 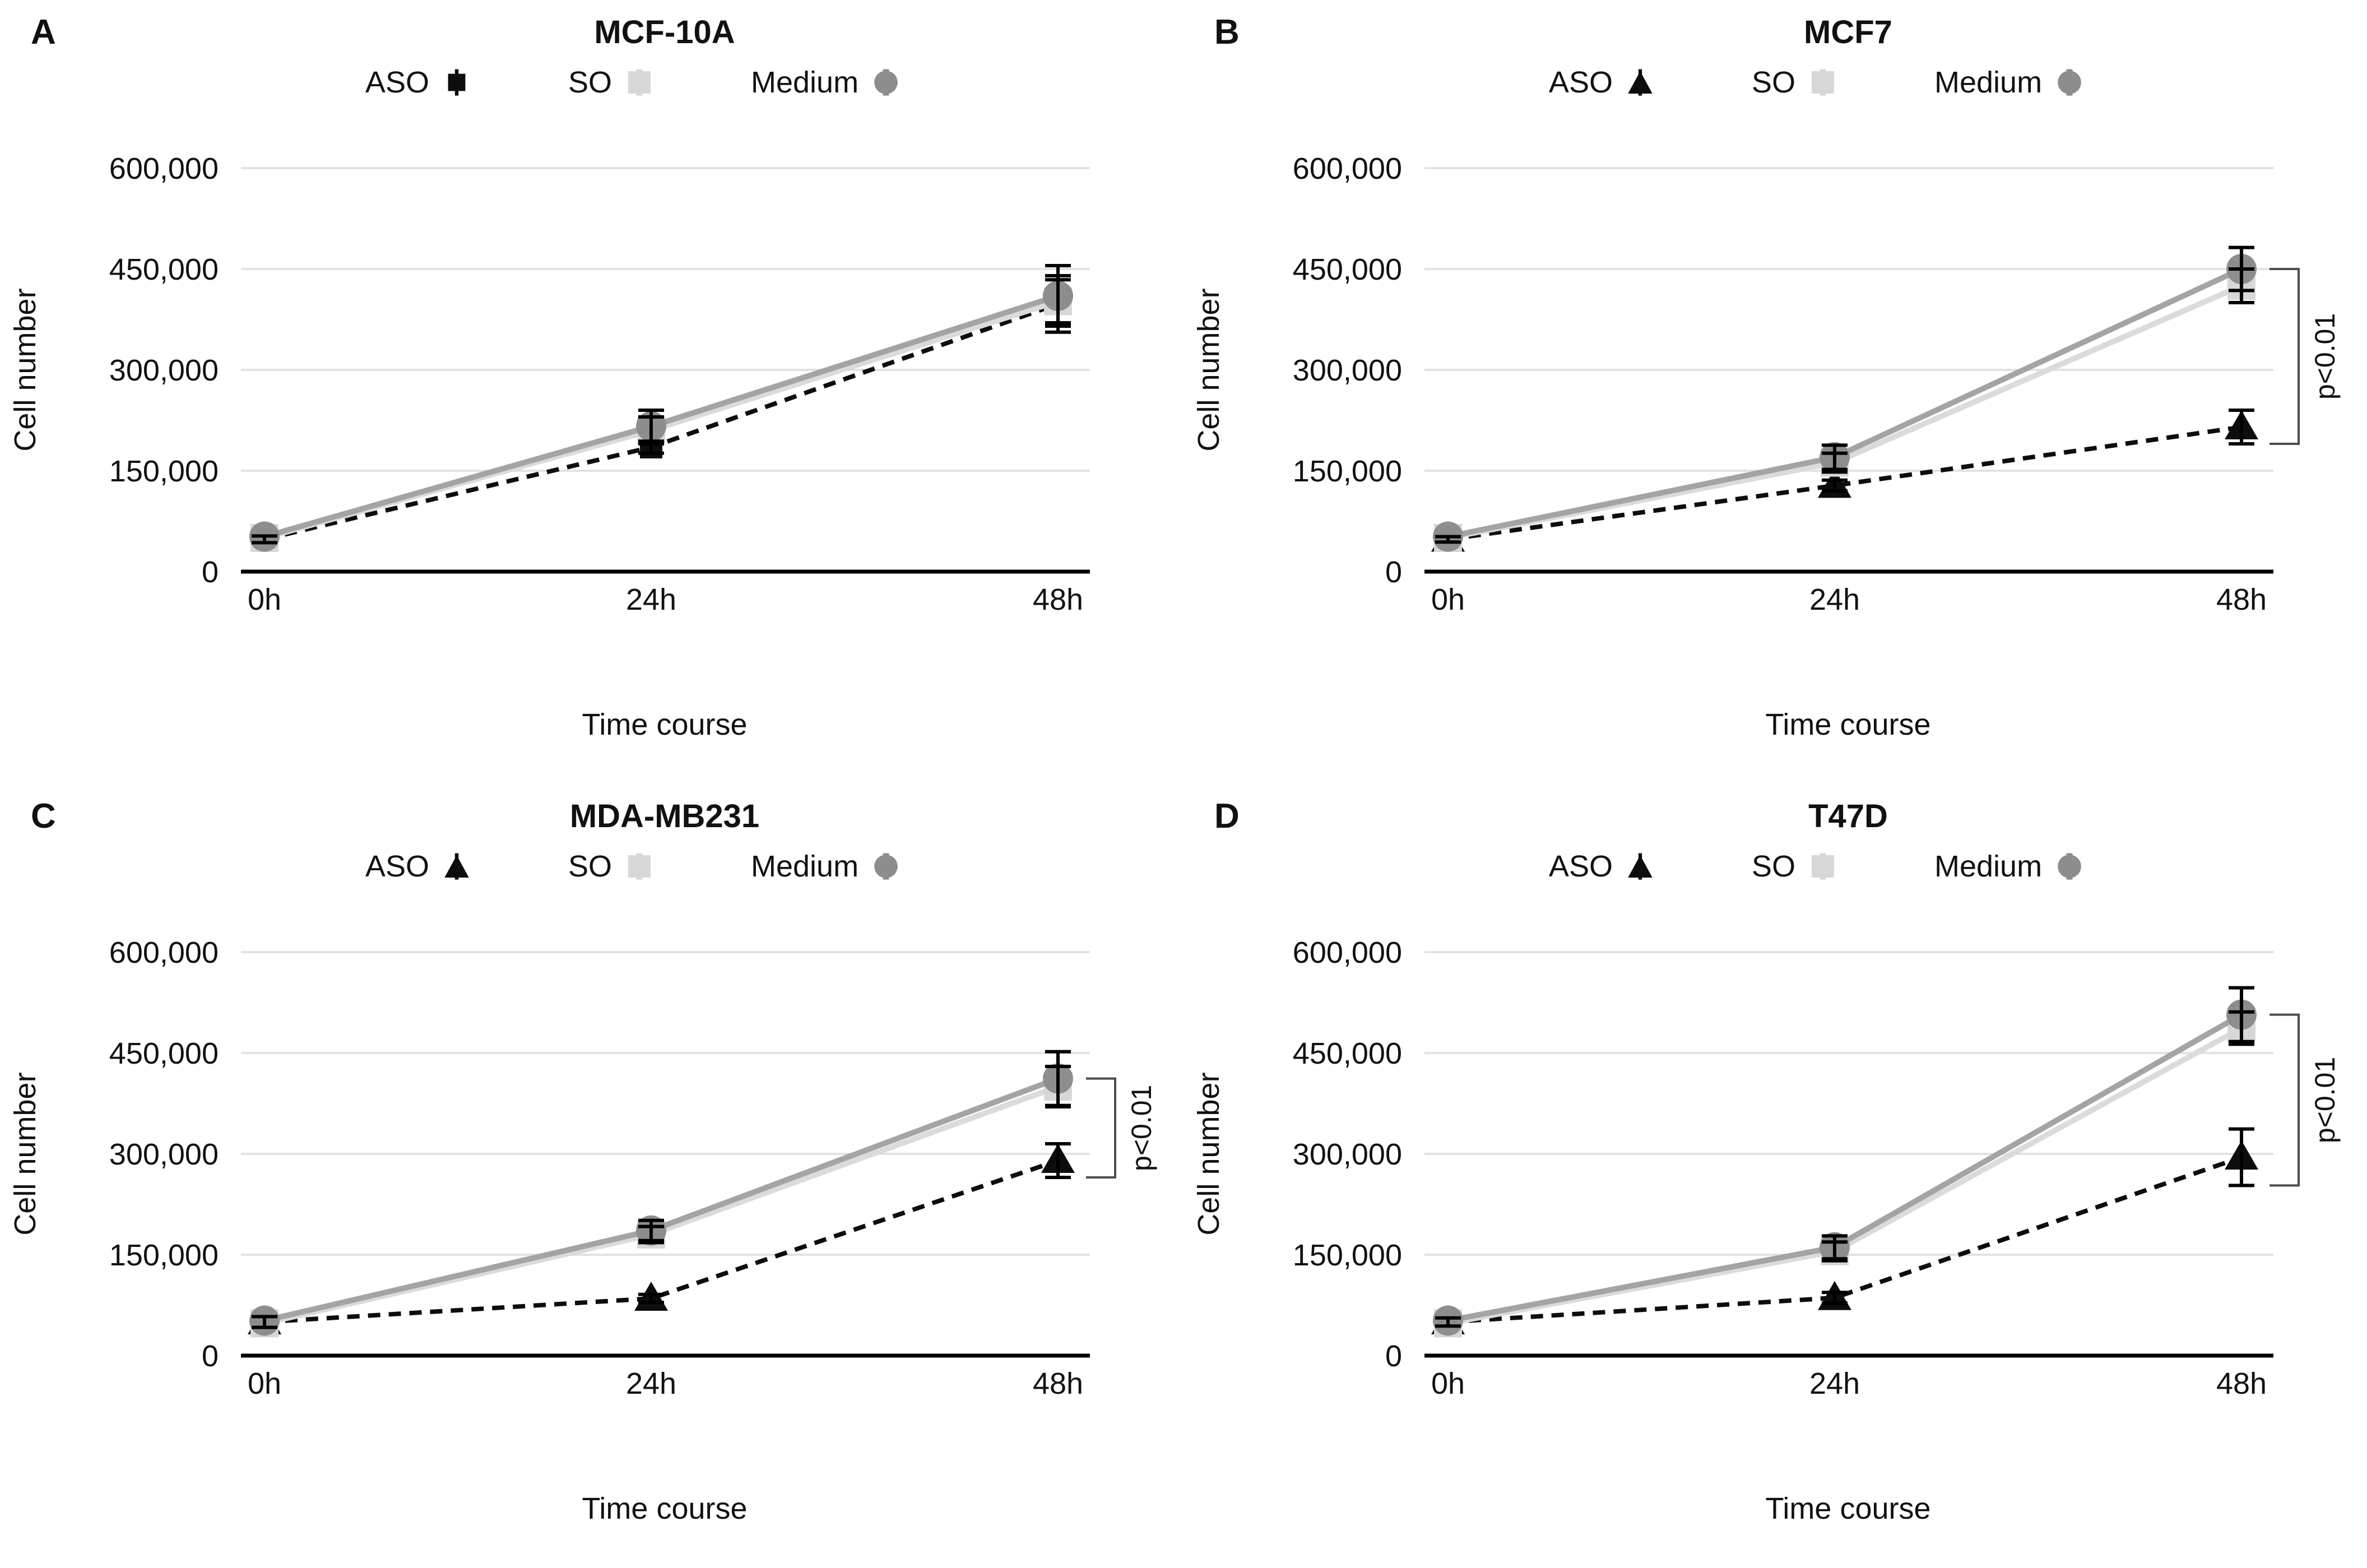 I want to click on aso-square-marker-icon, so click(x=457, y=82).